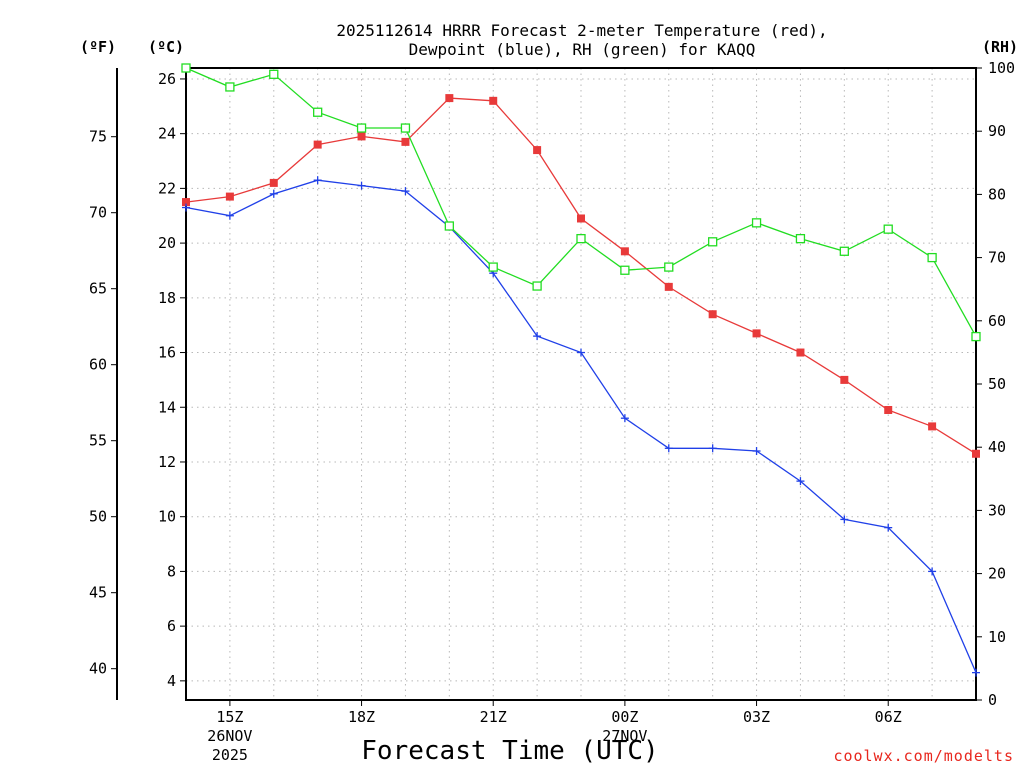 This screenshot has height=768, width=1024. What do you see at coordinates (997, 637) in the screenshot?
I see `rh-tick-label: 10` at bounding box center [997, 637].